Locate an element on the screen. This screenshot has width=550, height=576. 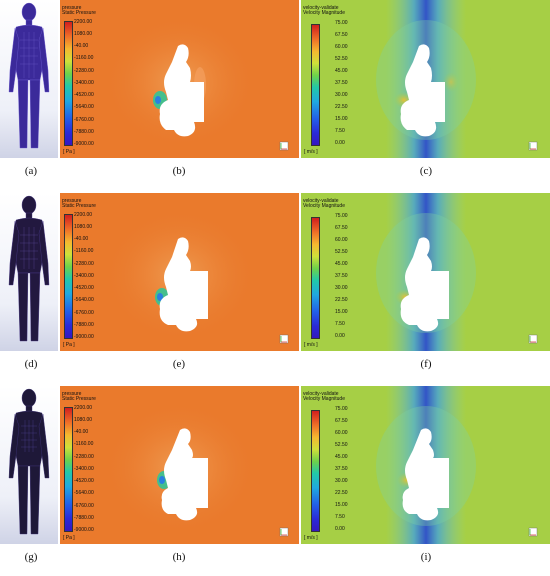
subfigure-caption: (g) is located at coordinates (31, 557).